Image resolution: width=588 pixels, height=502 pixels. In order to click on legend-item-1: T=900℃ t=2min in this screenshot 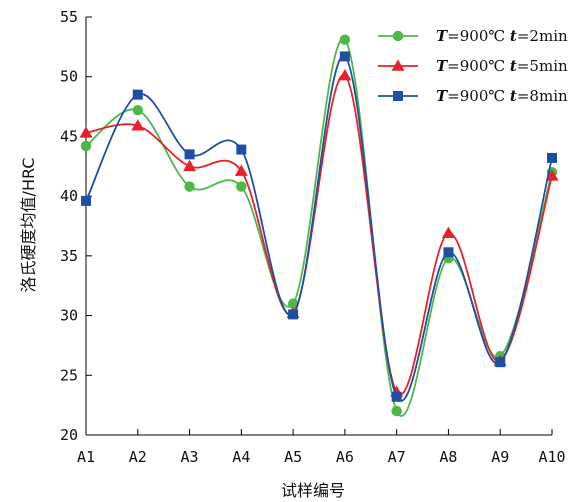, I will do `click(473, 36)`.